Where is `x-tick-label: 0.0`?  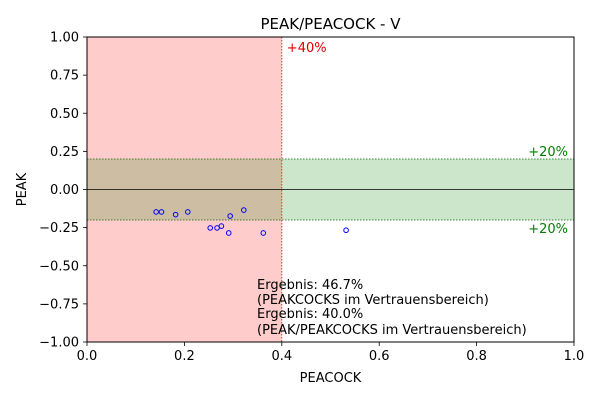 x-tick-label: 0.0 is located at coordinates (87, 356).